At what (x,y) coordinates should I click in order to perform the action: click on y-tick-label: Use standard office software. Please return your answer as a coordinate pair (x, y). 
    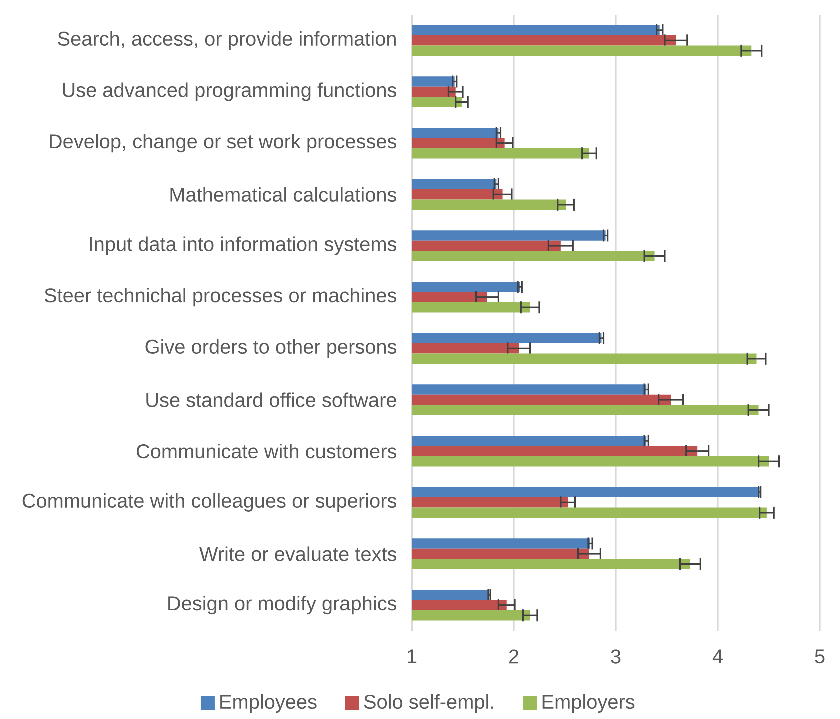
    Looking at the image, I should click on (271, 400).